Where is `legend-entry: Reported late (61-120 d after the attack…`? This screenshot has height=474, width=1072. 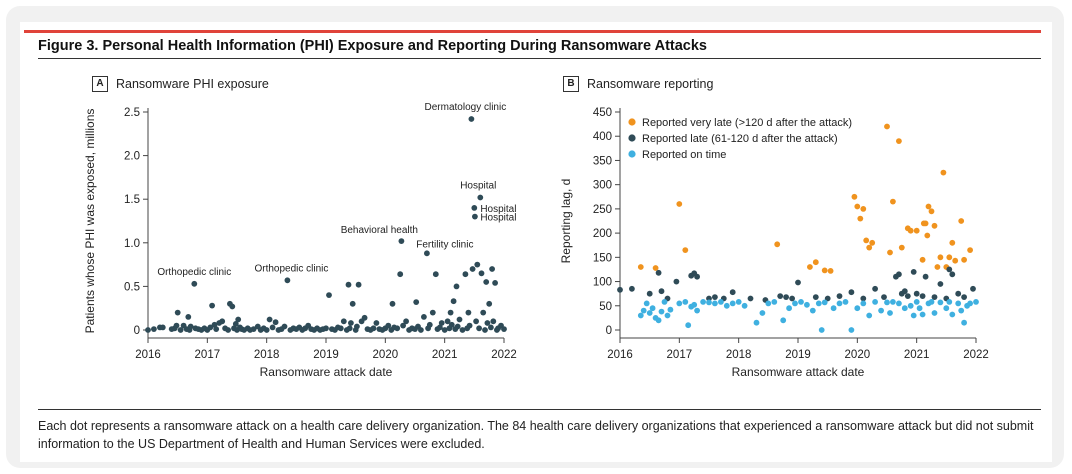 legend-entry: Reported late (61-120 d after the attack… is located at coordinates (740, 139).